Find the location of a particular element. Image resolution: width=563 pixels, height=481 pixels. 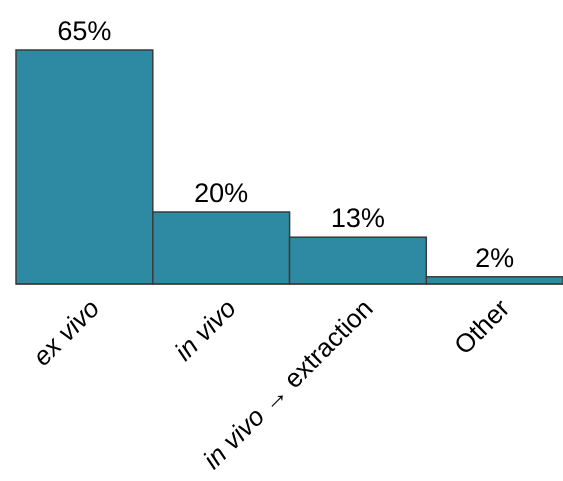

bar-other is located at coordinates (494, 280).